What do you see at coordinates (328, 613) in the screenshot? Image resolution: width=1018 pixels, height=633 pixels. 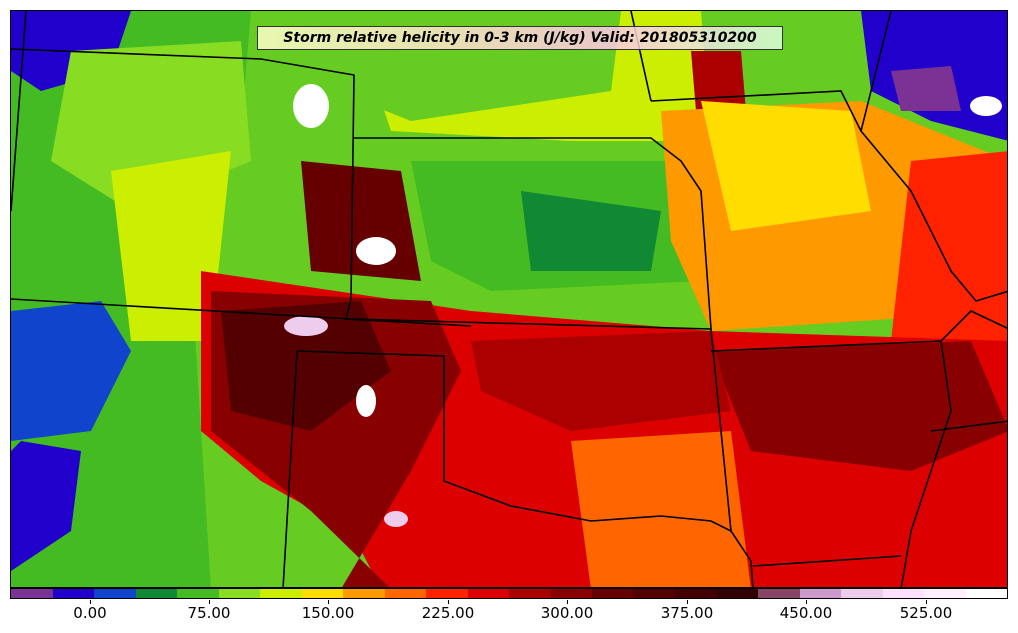 I see `colorbar-tick-label: 150.00` at bounding box center [328, 613].